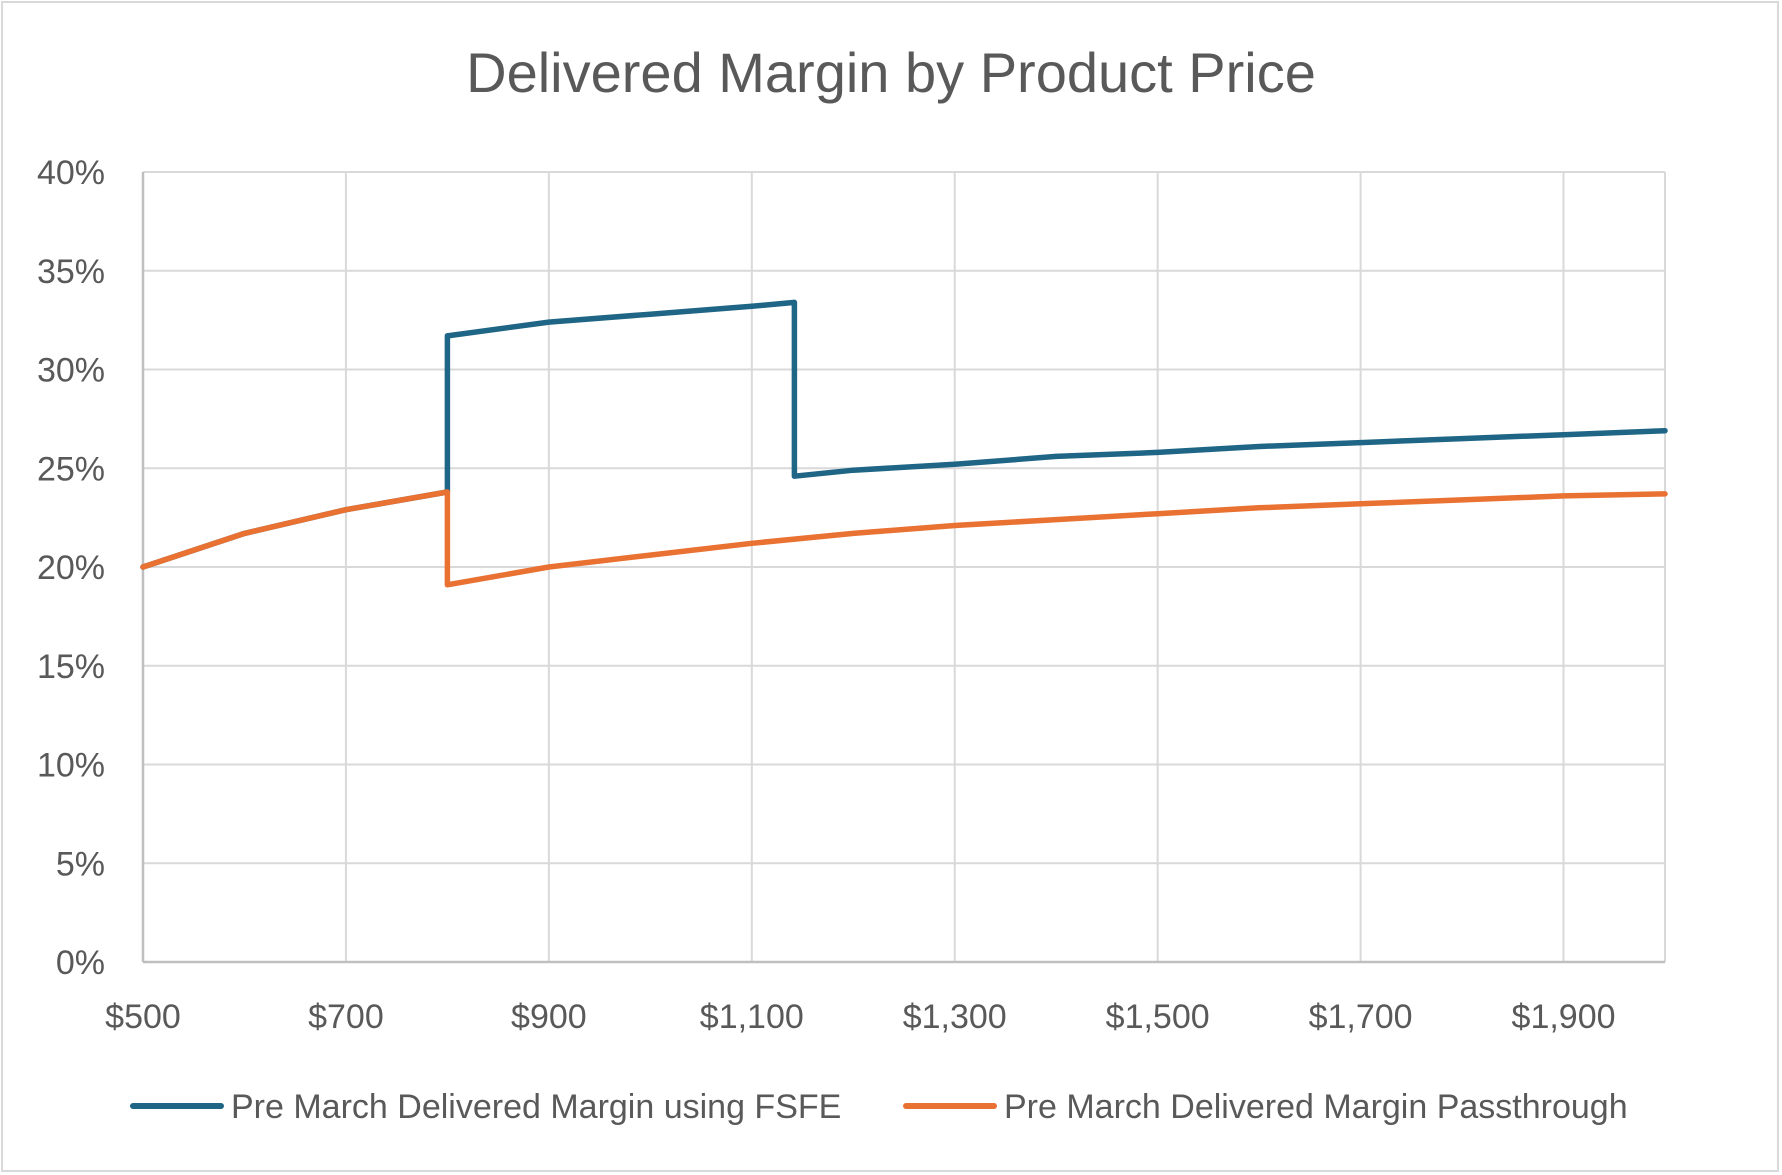  Describe the element at coordinates (1158, 1017) in the screenshot. I see `x-tick-label: $1,500` at that location.